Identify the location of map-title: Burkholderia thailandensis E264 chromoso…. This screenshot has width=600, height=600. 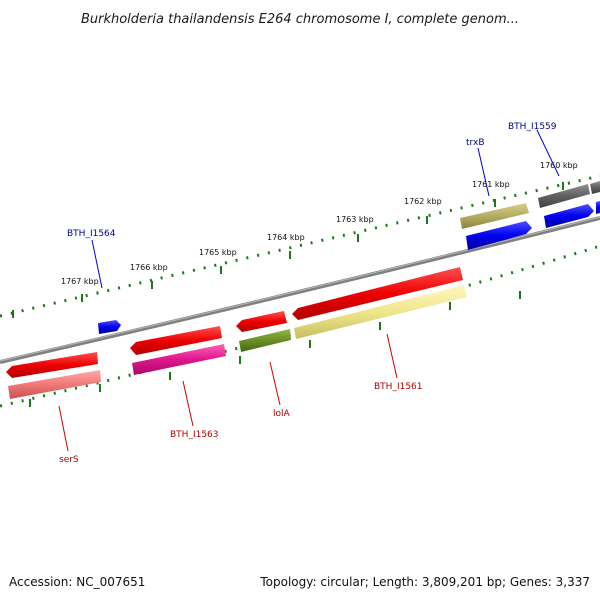
(300, 19).